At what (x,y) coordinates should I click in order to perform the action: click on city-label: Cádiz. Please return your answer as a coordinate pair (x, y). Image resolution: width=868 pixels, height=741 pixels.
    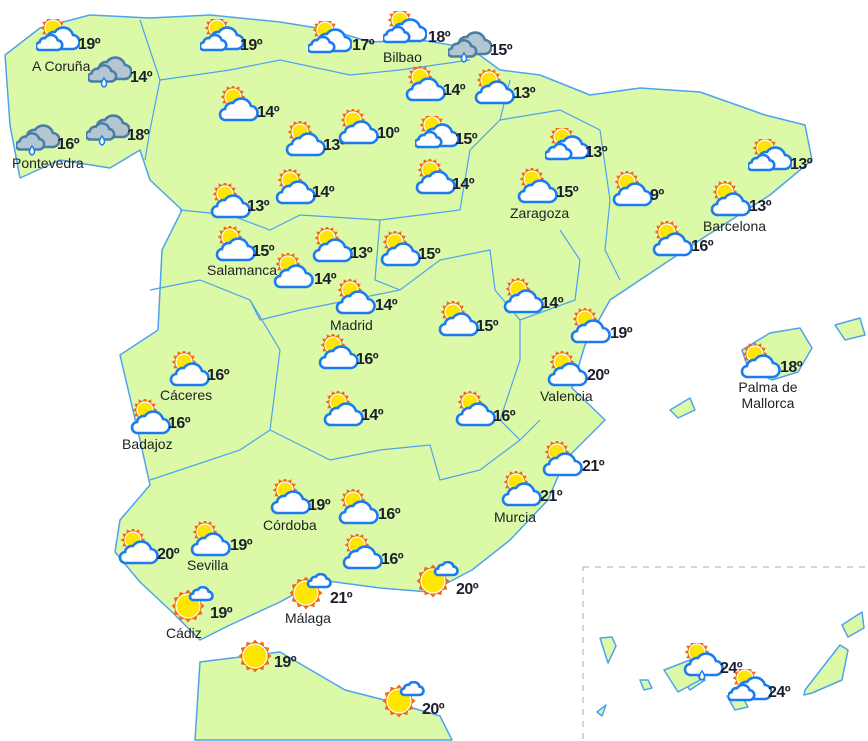
    Looking at the image, I should click on (184, 633).